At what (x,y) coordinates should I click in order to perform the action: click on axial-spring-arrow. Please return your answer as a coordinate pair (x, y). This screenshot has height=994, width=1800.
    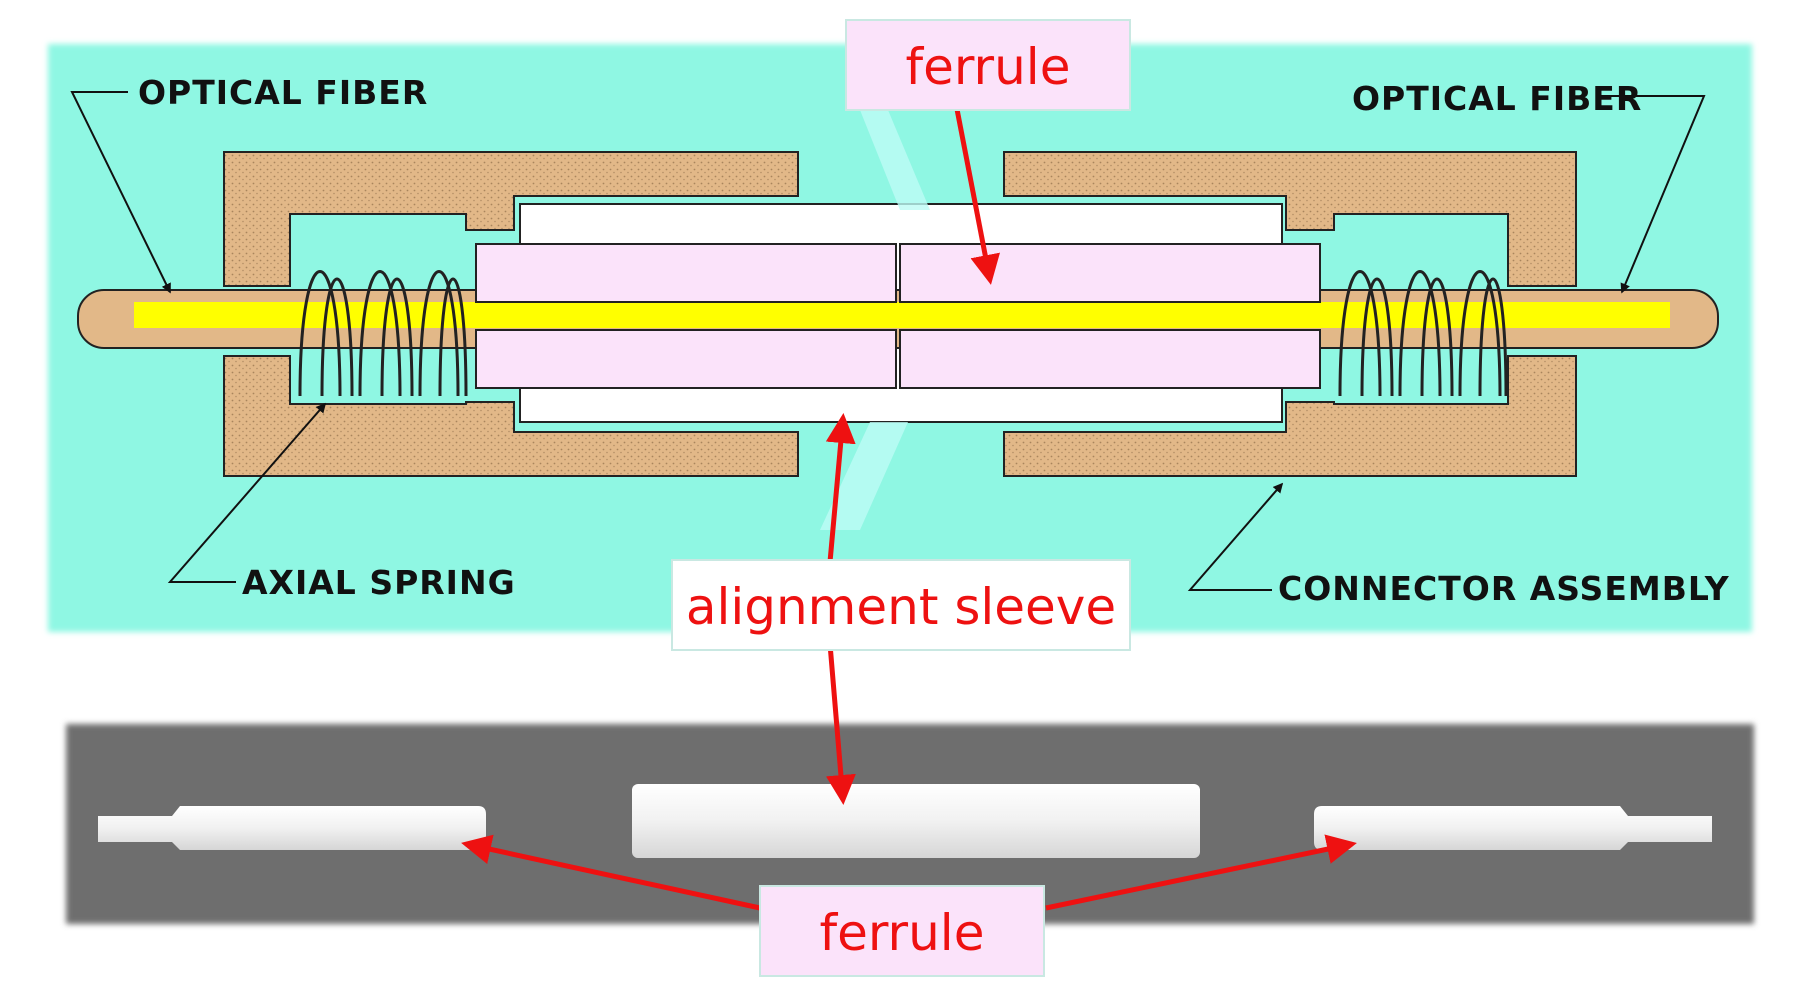
    Looking at the image, I should click on (247, 492).